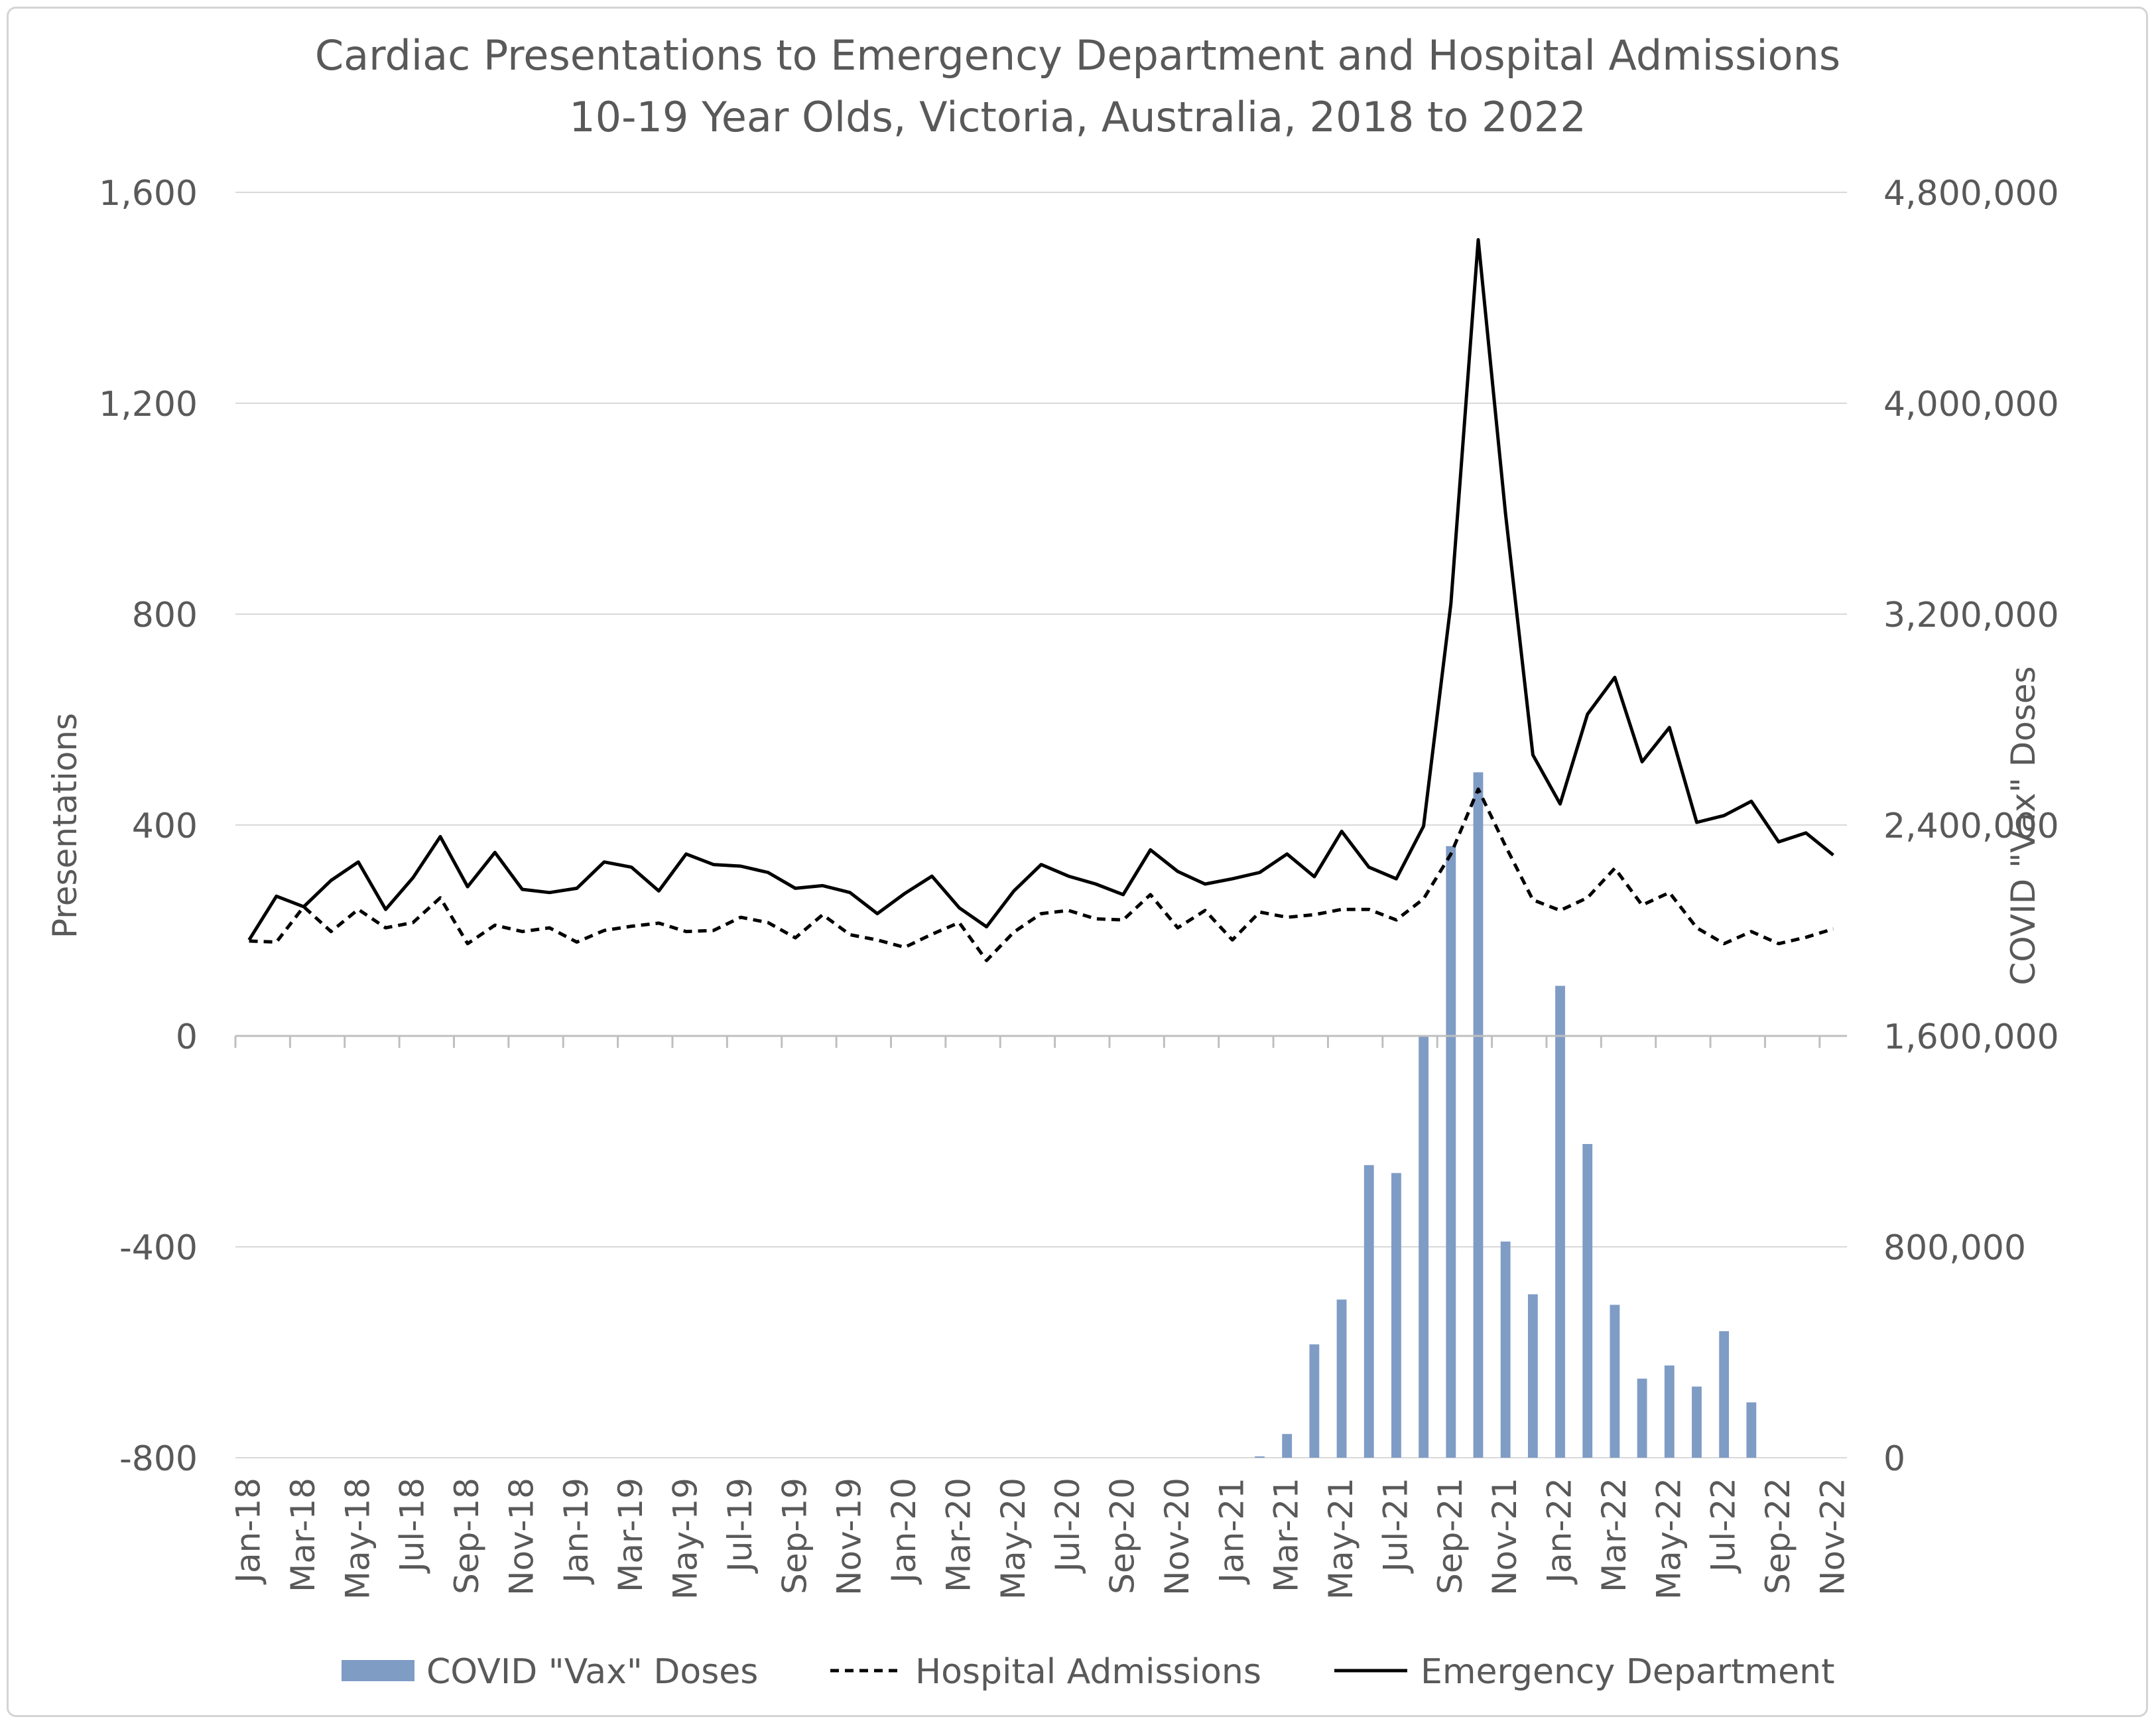  I want to click on x-tick-label: May-22, so click(1668, 1539).